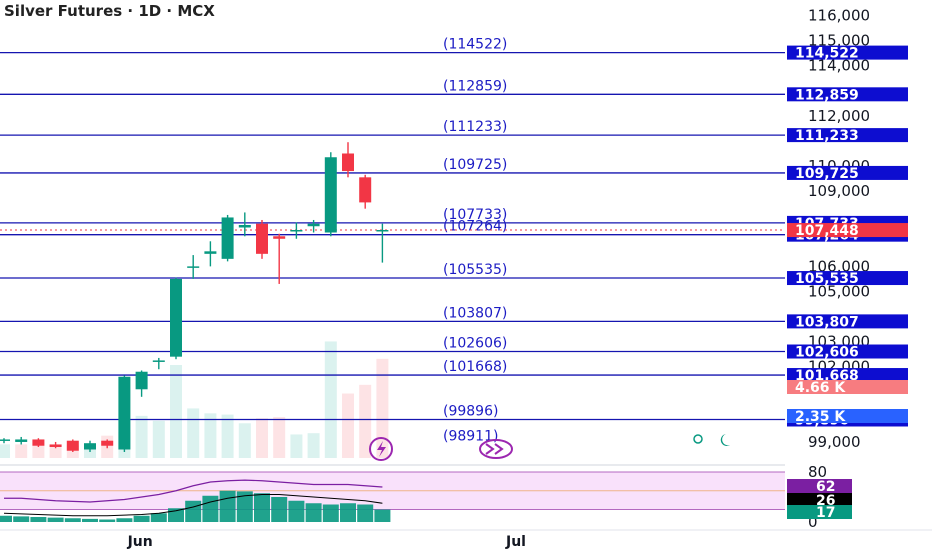  Describe the element at coordinates (515, 542) in the screenshot. I see `time-tick-label: Jul` at that location.